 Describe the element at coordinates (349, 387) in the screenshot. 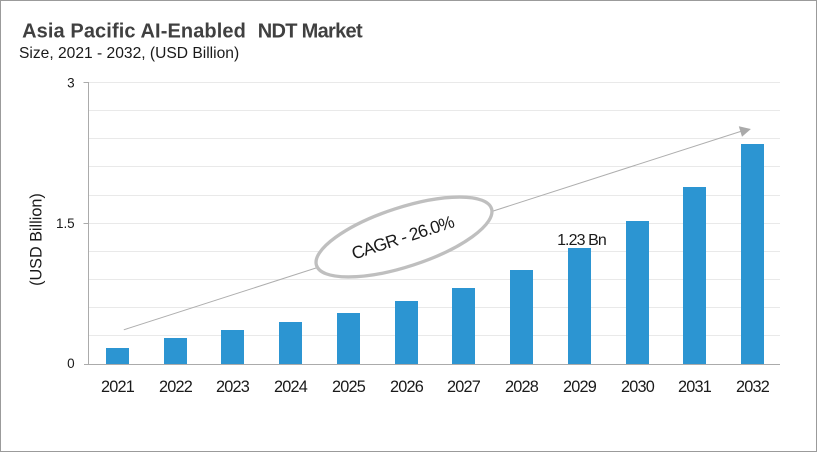

I see `svg-text: 2025` at that location.